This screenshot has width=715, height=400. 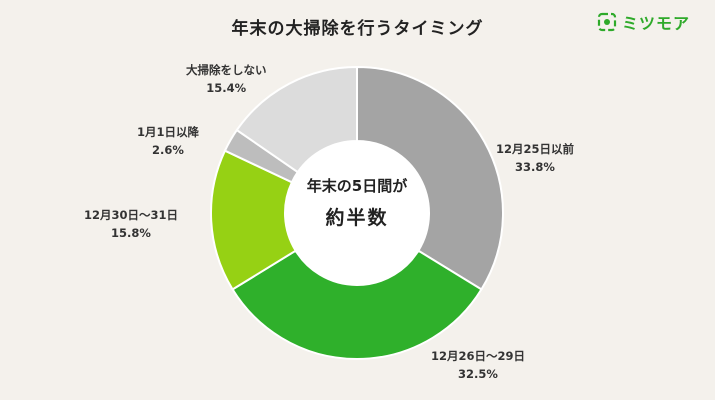 What do you see at coordinates (357, 29) in the screenshot?
I see `chart-title: 年末の大掃除を行うタイミング` at bounding box center [357, 29].